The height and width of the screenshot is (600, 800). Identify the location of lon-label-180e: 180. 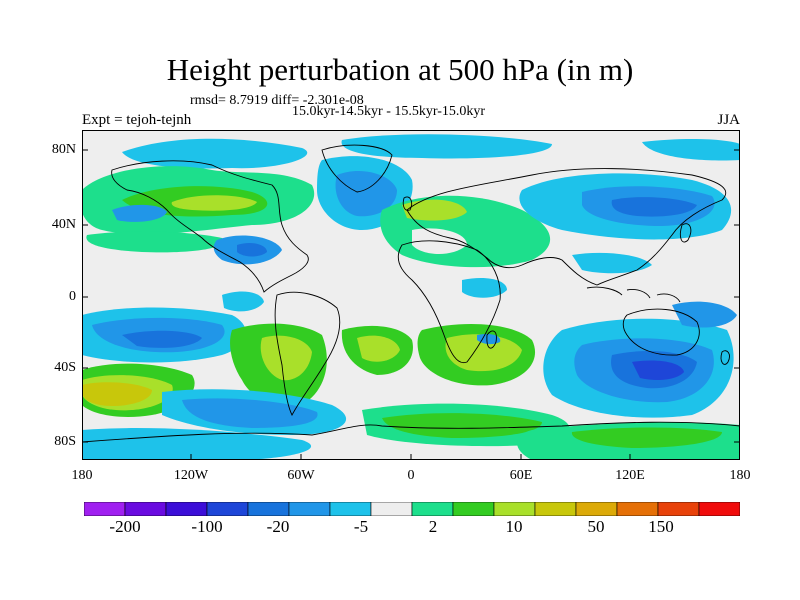
(740, 475).